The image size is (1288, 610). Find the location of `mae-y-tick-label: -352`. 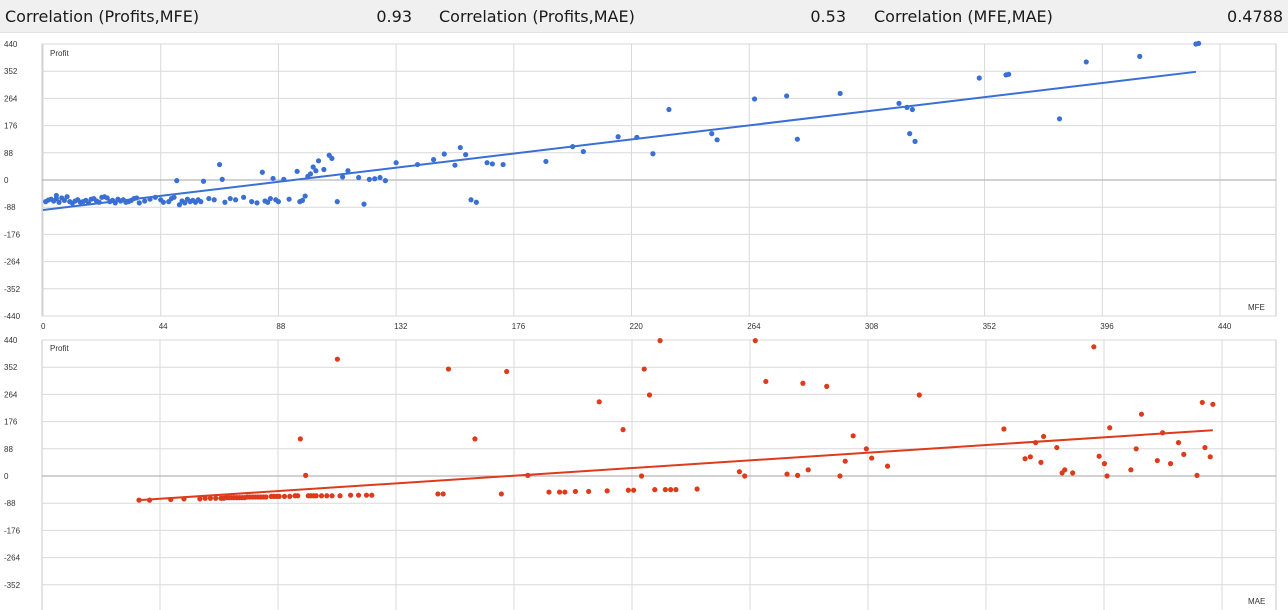

mae-y-tick-label: -352 is located at coordinates (12, 585).